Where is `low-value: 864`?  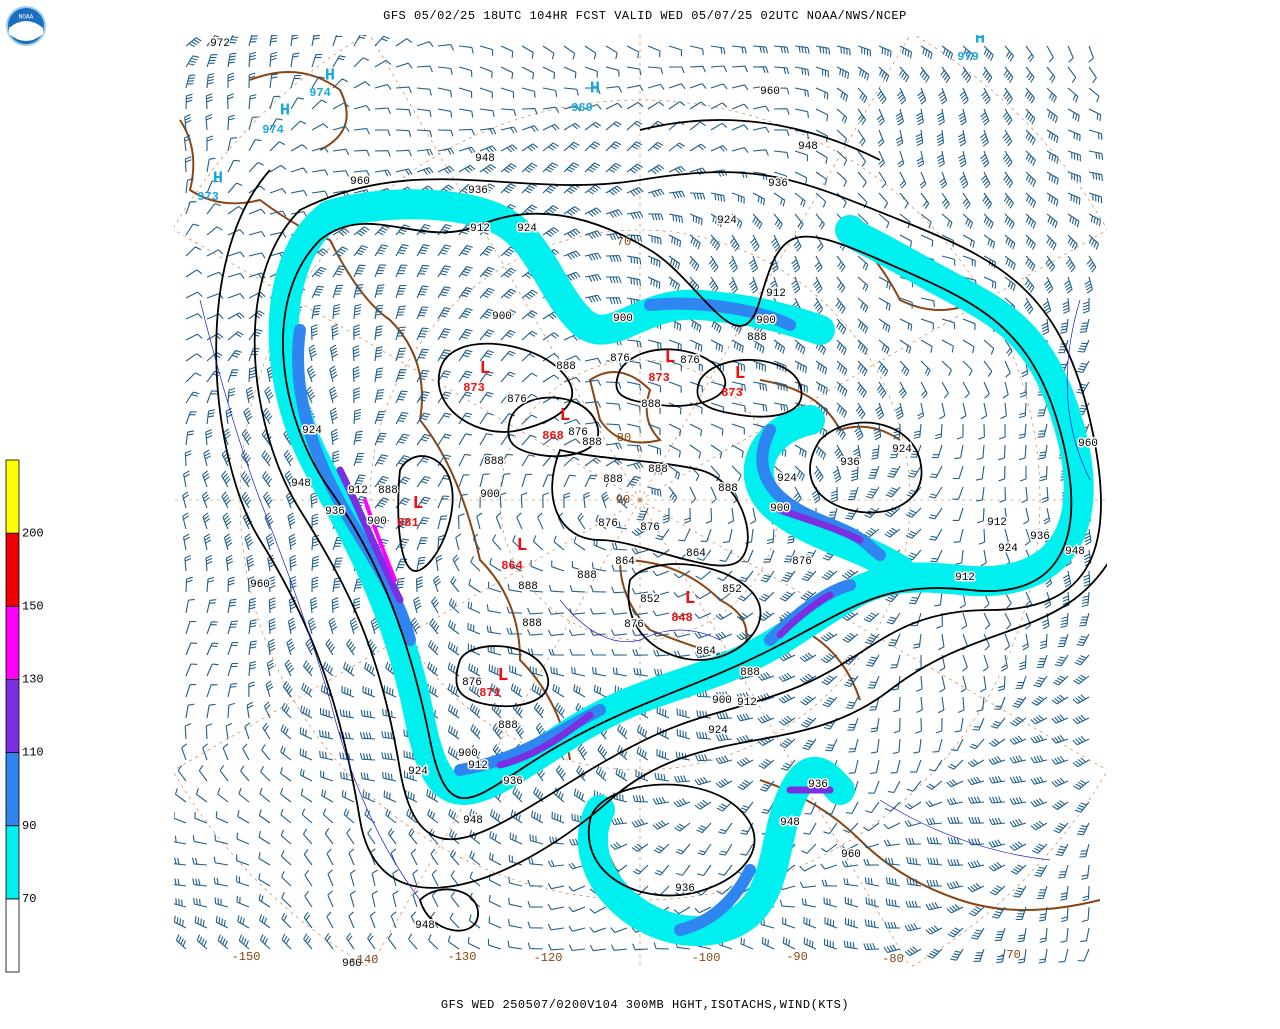 low-value: 864 is located at coordinates (512, 566).